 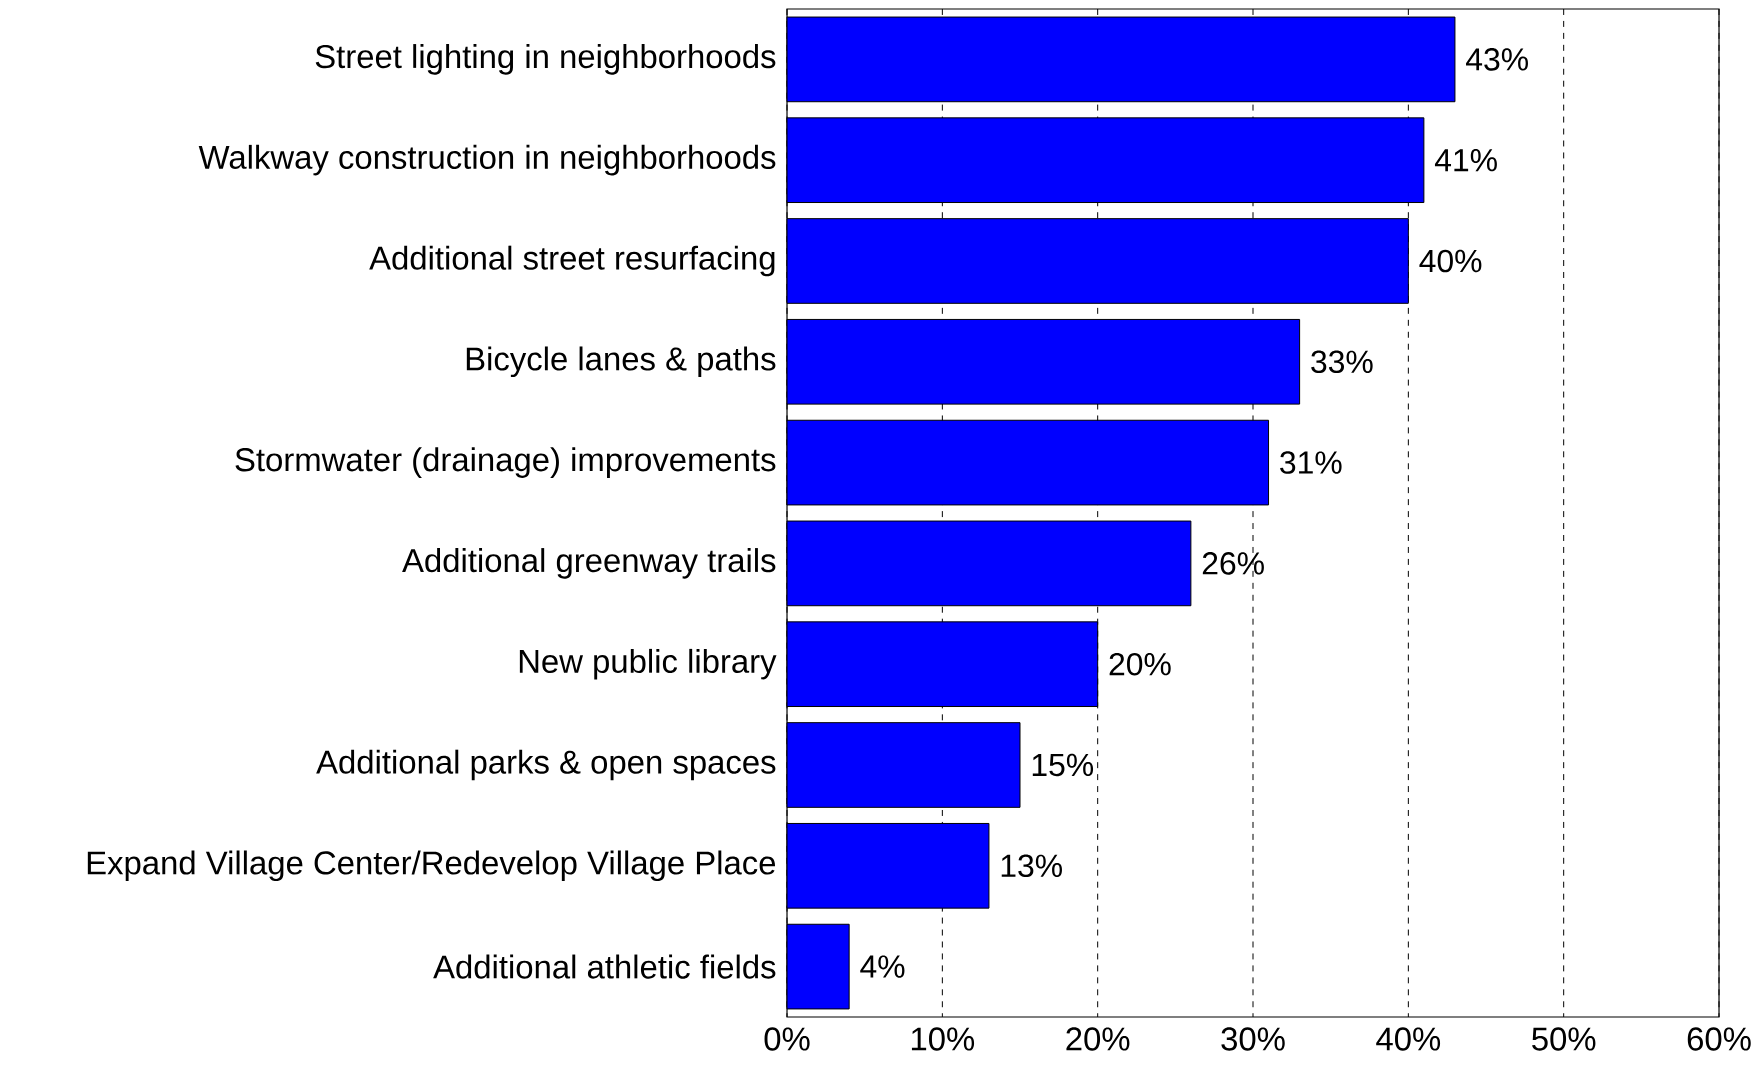 What do you see at coordinates (621, 362) in the screenshot?
I see `y-tick-label: Bicycle lanes & paths` at bounding box center [621, 362].